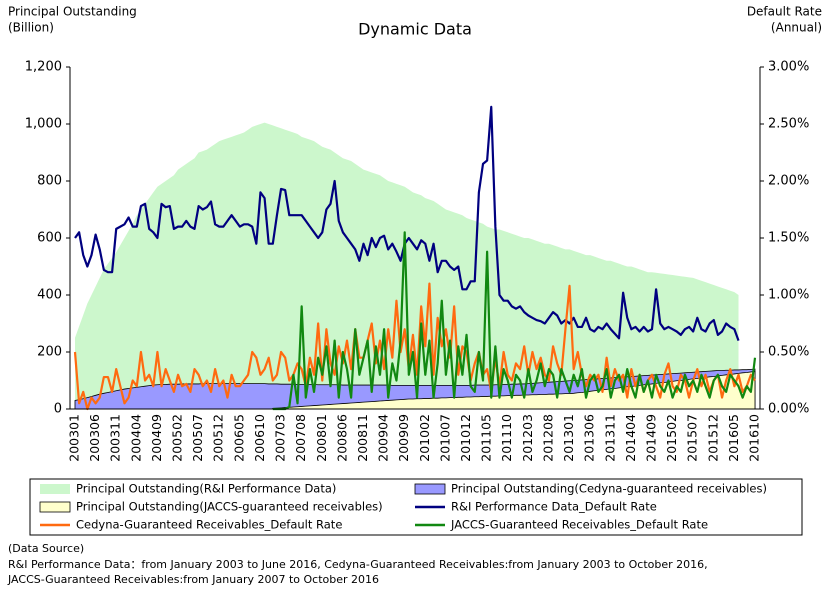 The height and width of the screenshot is (590, 830). I want to click on x-tick-label: 201203, so click(527, 438).